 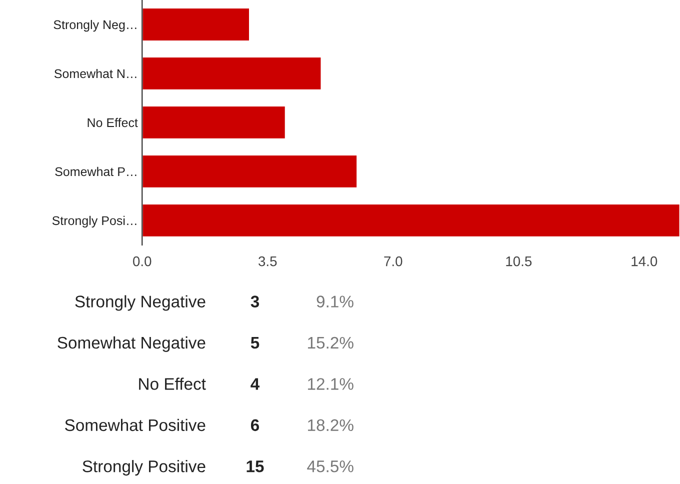 I want to click on y-tick-label: No Effect, so click(x=113, y=123).